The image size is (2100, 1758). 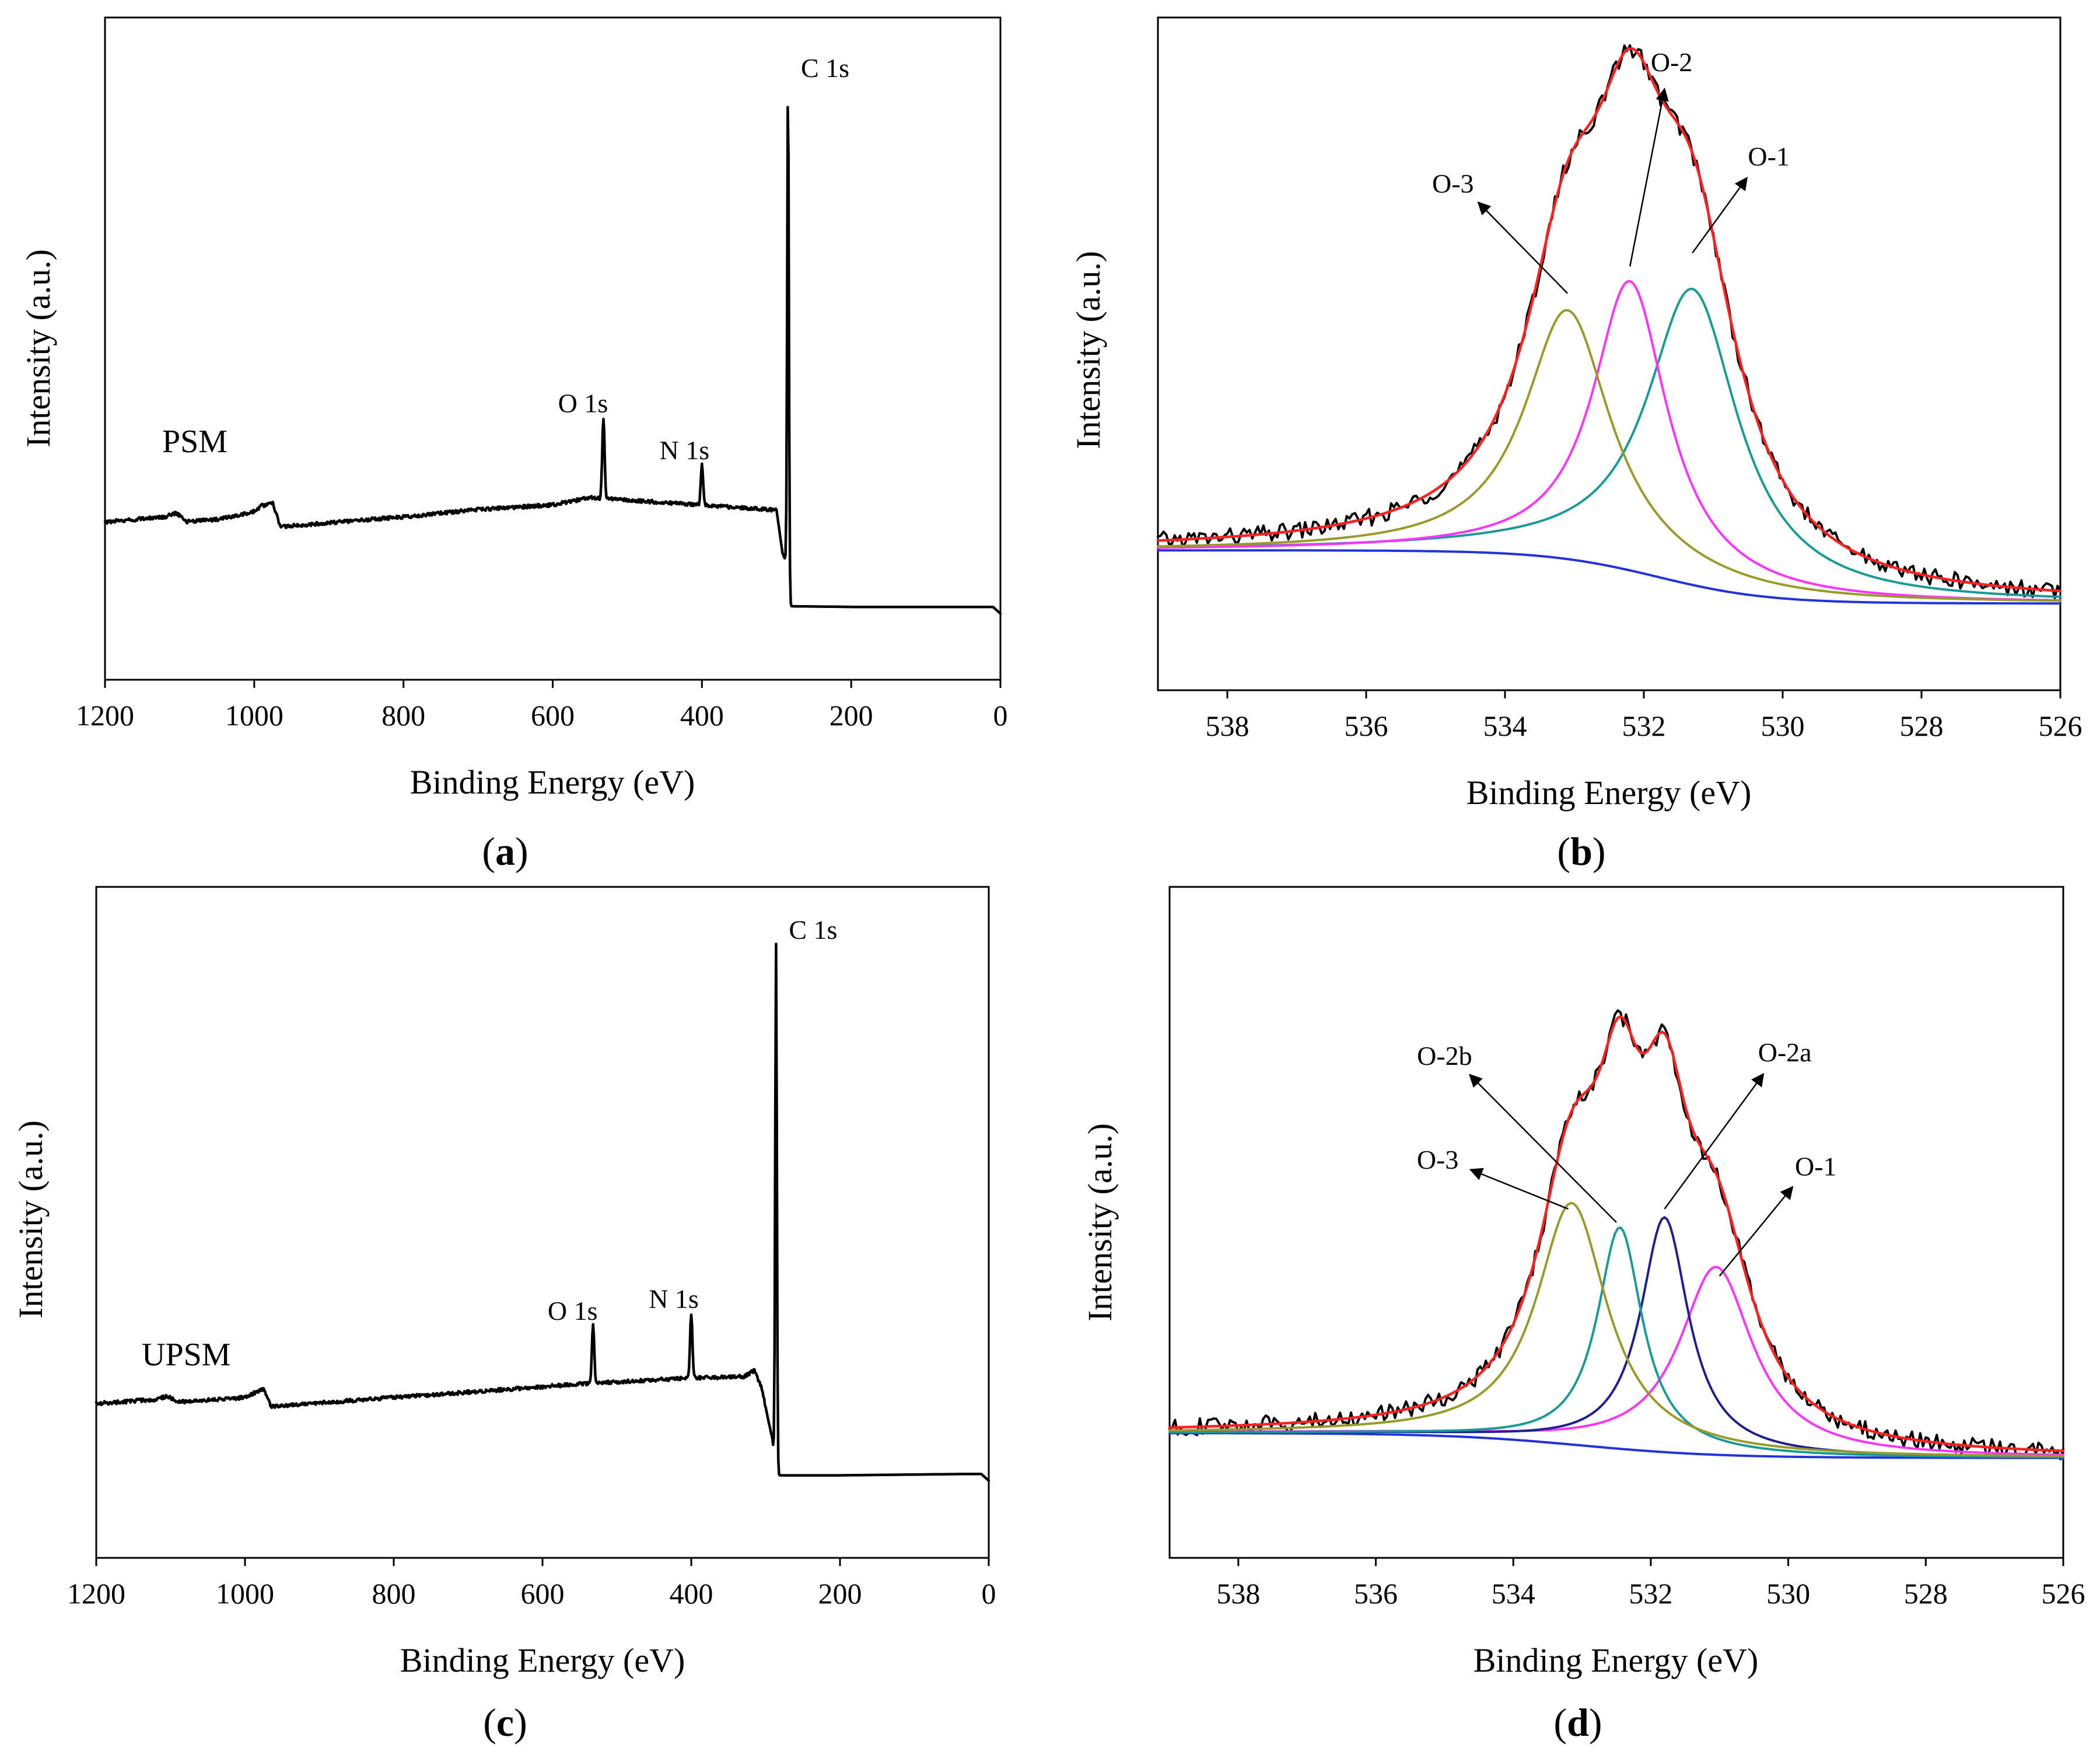 What do you see at coordinates (1627, 1157) in the screenshot?
I see `annotations-d: O-2b O-3 O-2a O-1` at bounding box center [1627, 1157].